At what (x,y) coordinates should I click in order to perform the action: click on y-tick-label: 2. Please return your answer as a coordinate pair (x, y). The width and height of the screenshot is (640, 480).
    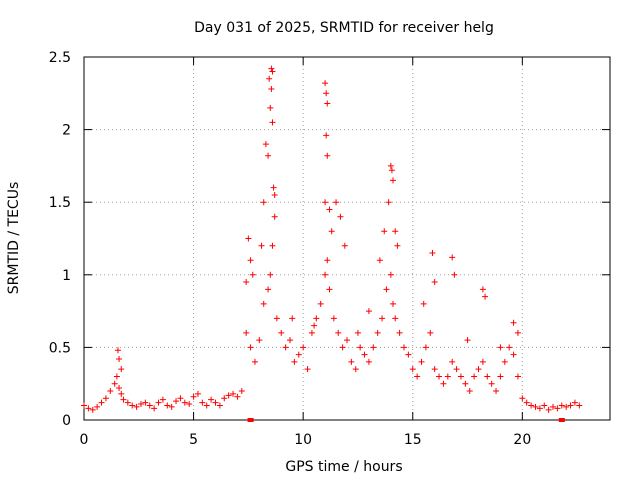
    Looking at the image, I should click on (66, 131).